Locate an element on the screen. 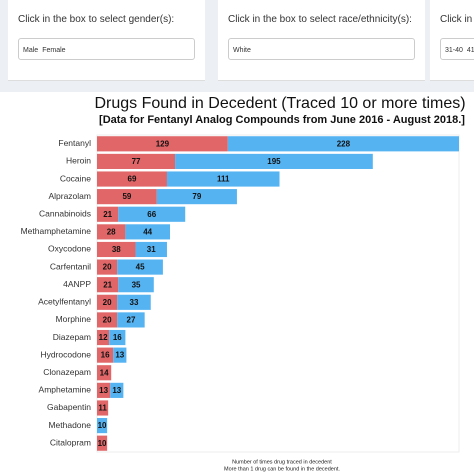  data-label: 66 is located at coordinates (151, 214).